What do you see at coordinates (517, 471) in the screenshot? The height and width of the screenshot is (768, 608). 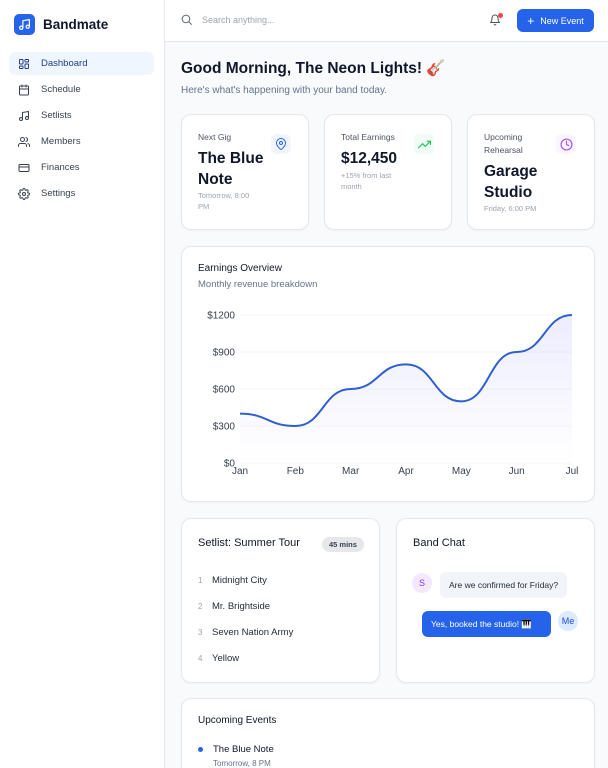 I see `x-tick-label: Jun` at bounding box center [517, 471].